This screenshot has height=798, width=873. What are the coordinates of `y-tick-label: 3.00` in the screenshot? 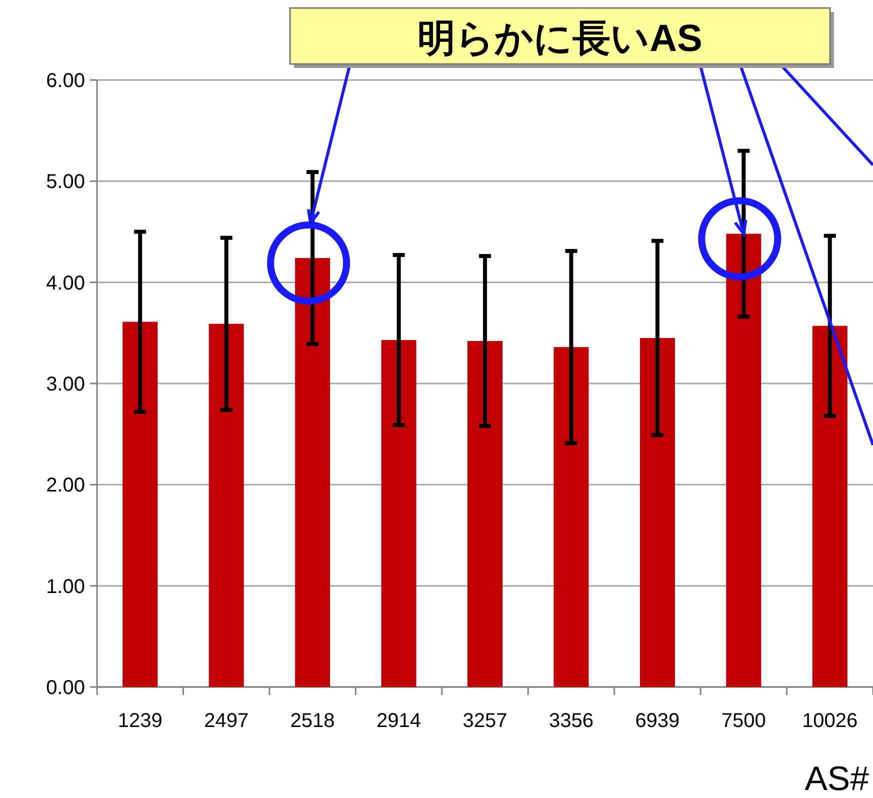 It's located at (65, 385).